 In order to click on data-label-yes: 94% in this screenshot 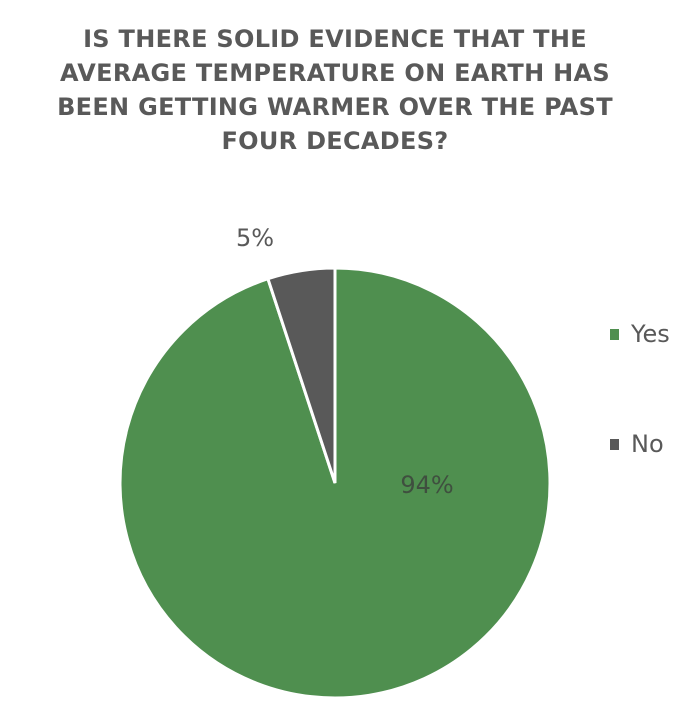, I will do `click(426, 485)`.